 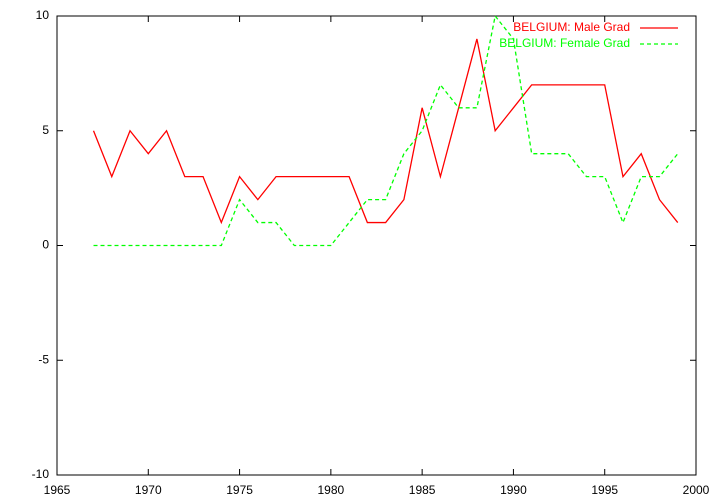 What do you see at coordinates (43, 15) in the screenshot?
I see `y-tick-label: 10` at bounding box center [43, 15].